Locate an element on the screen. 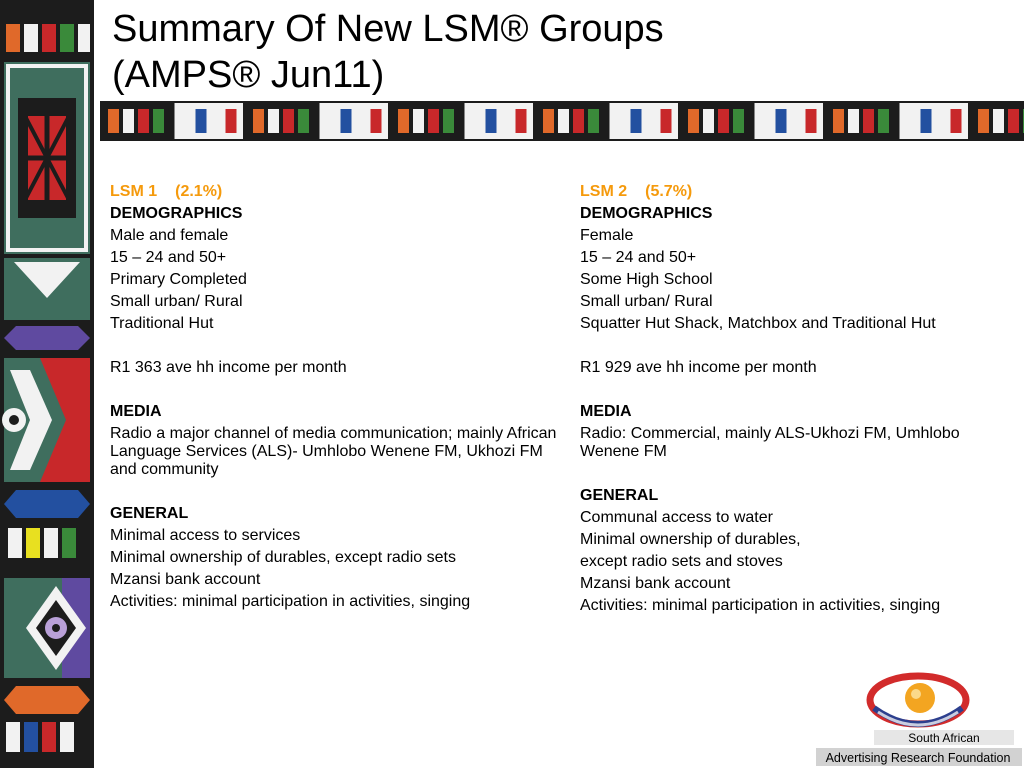 The height and width of the screenshot is (773, 1024). title-line-2: (AMPS® Jun11) is located at coordinates (248, 75).